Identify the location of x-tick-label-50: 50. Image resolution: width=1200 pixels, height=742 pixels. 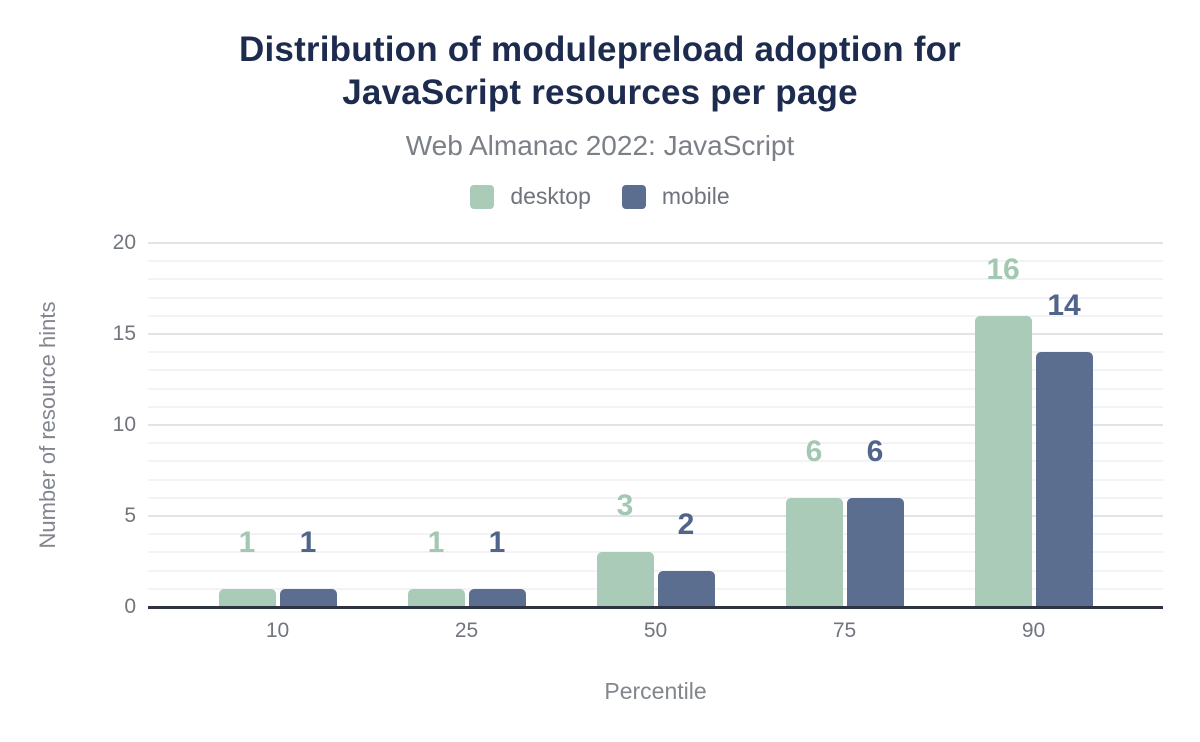
(655, 630).